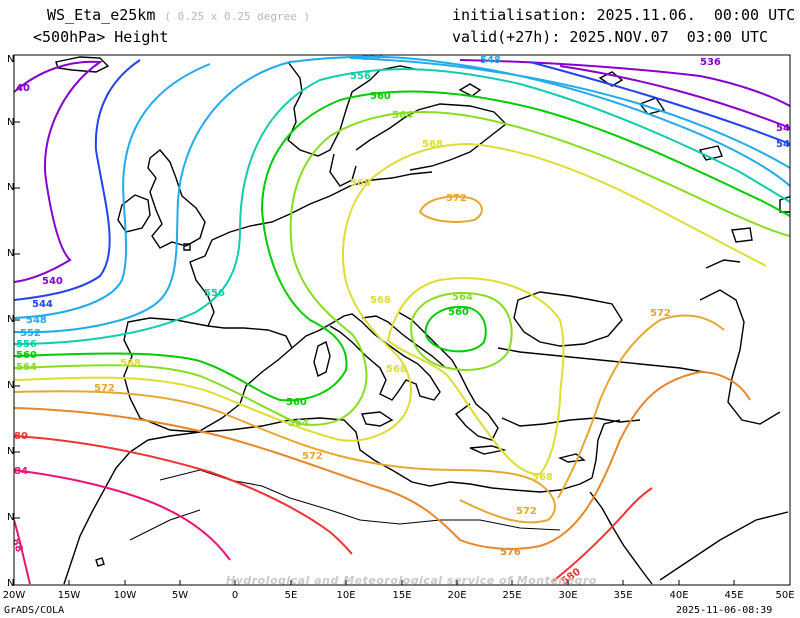 This screenshot has height=618, width=800. Describe the element at coordinates (511, 595) in the screenshot. I see `lon-tick: 25E` at that location.